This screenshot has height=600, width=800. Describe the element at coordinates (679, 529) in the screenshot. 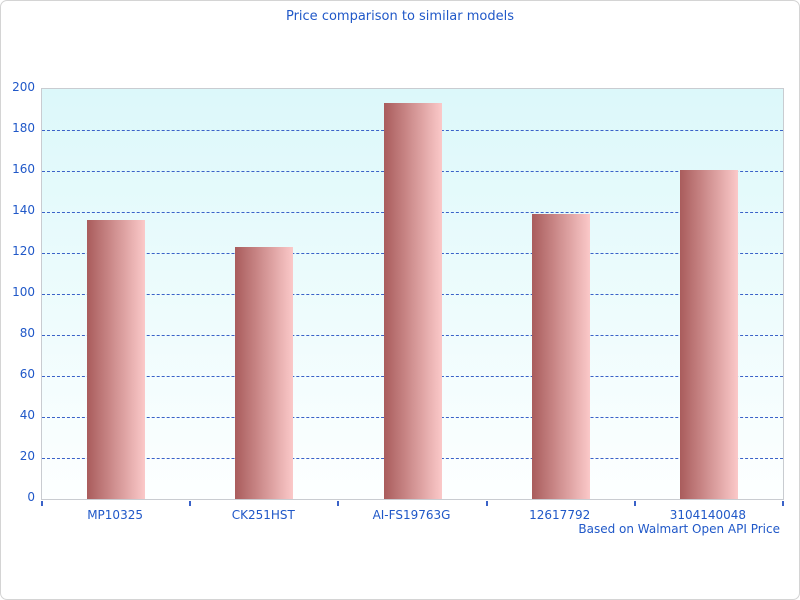

I see `chart-footnote: Based on Walmart Open API Price` at that location.